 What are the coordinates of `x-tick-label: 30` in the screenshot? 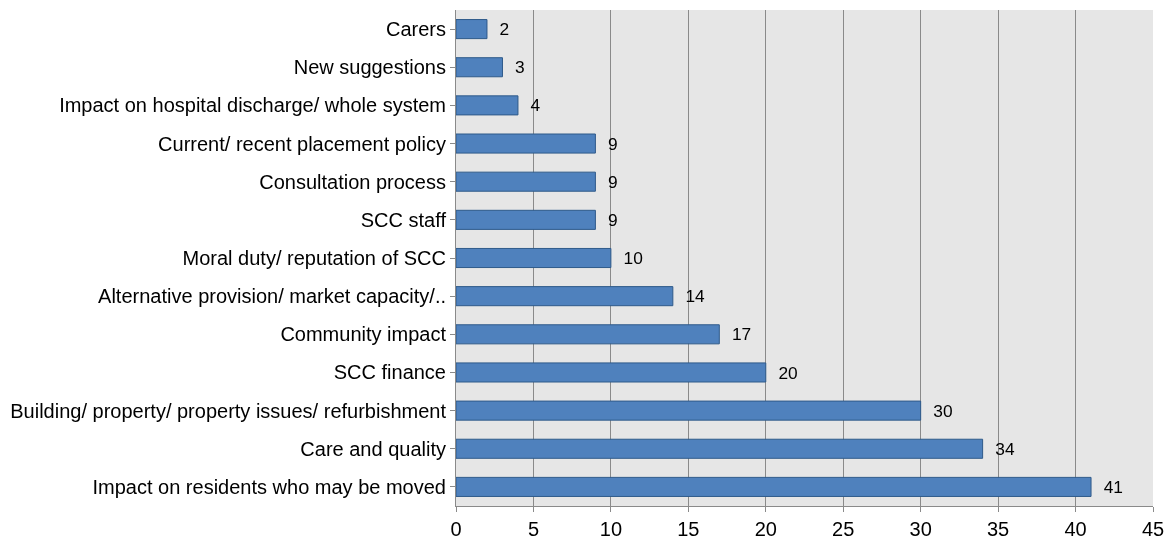 It's located at (920, 529).